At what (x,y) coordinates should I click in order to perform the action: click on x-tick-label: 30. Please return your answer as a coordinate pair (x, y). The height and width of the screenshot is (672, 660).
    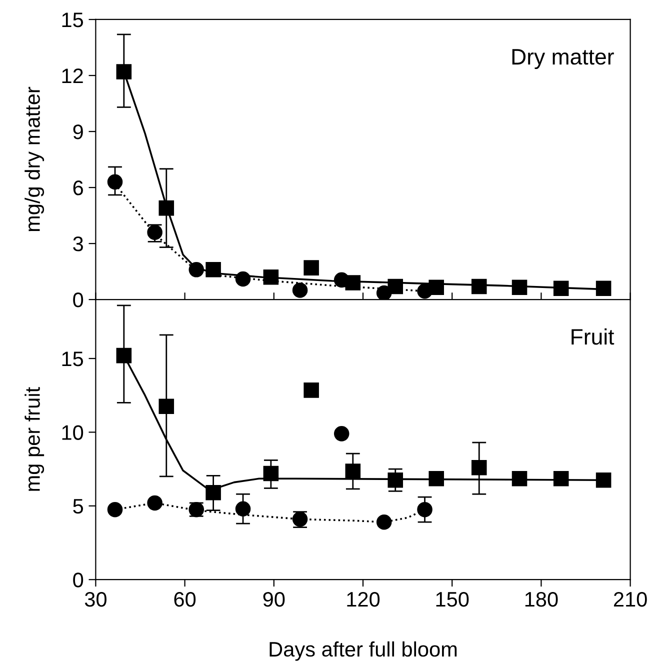
    Looking at the image, I should click on (95, 599).